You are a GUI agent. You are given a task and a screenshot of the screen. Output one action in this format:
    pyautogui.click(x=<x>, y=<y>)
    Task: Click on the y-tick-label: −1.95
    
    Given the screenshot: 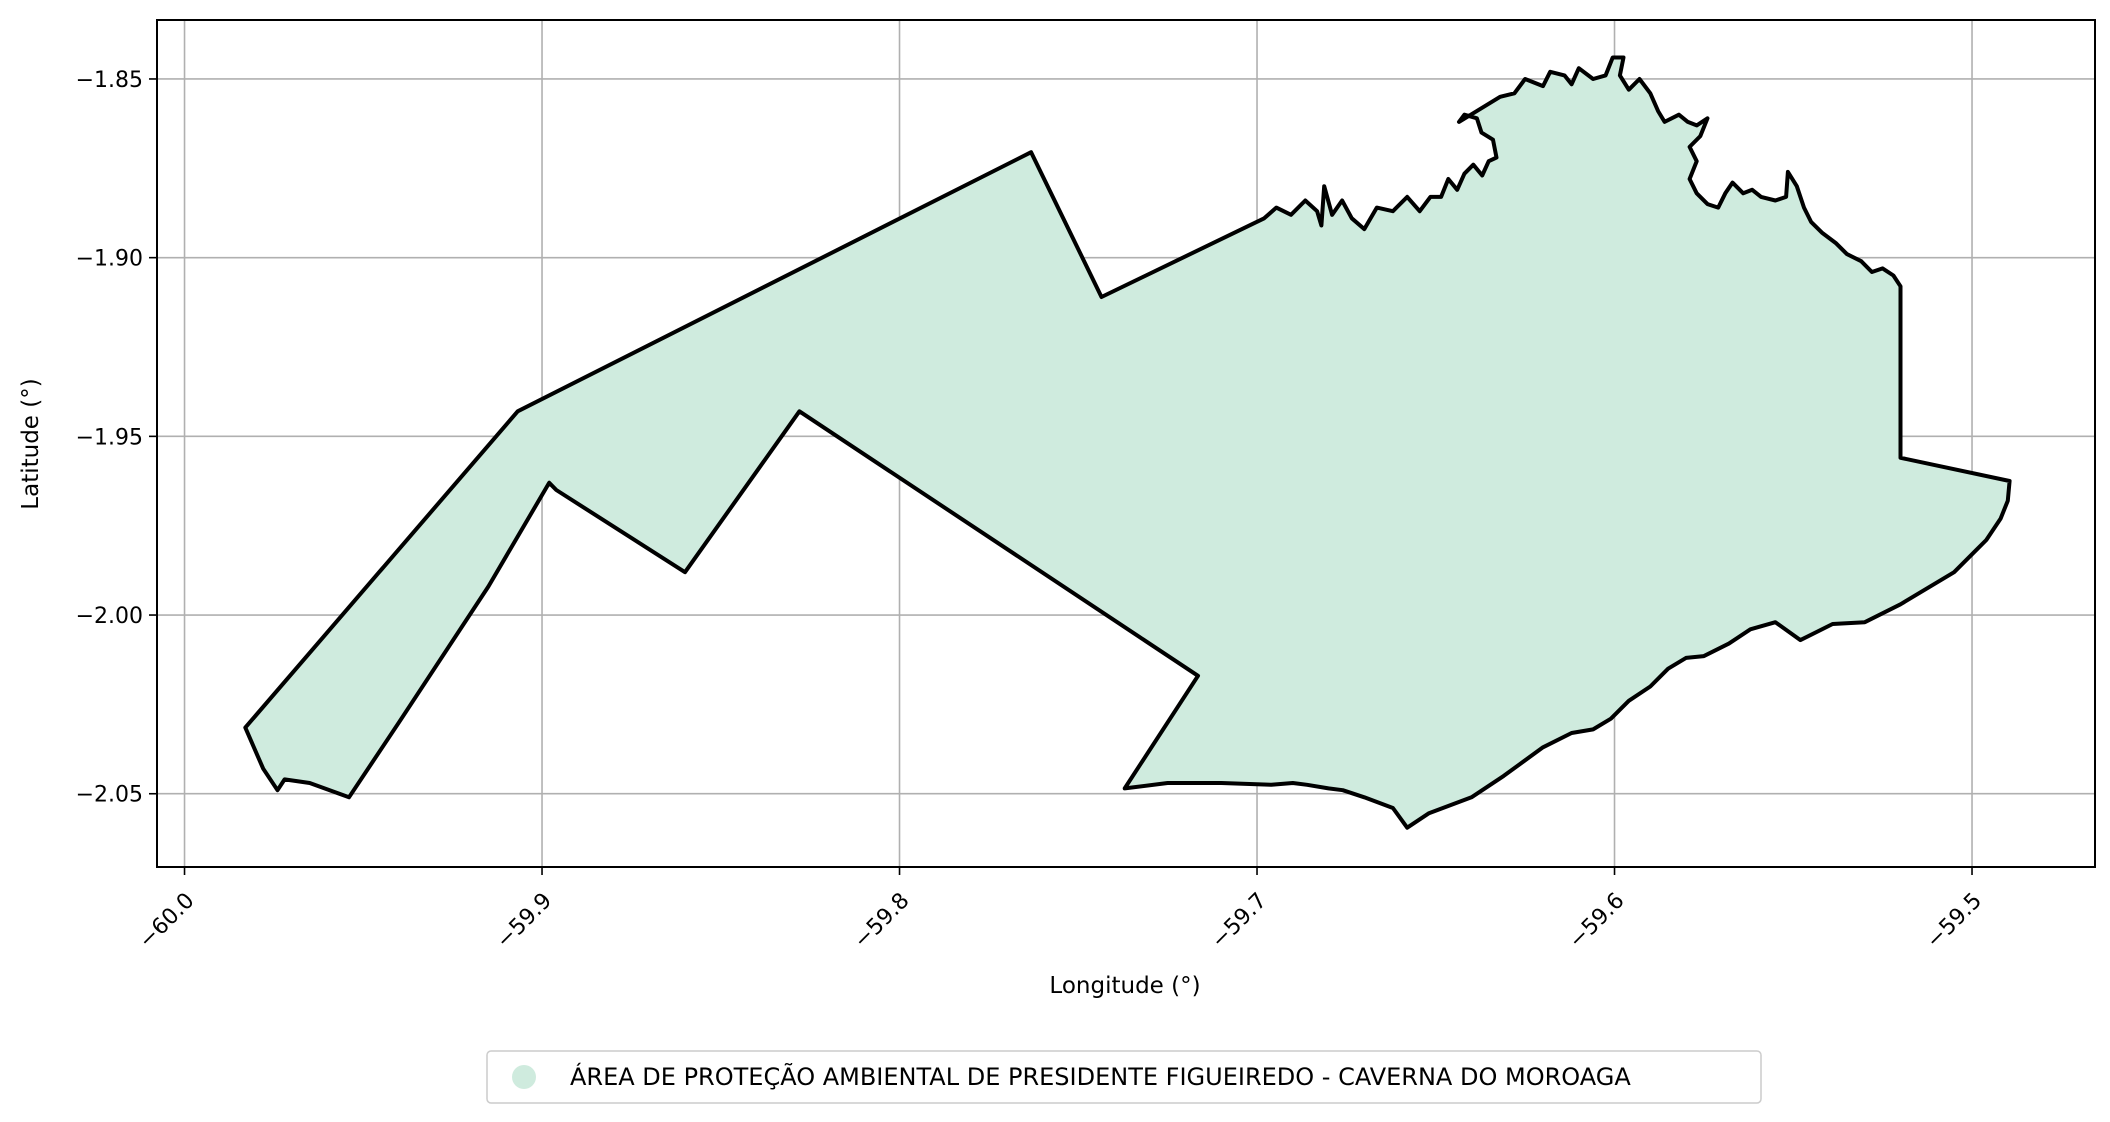 What is the action you would take?
    pyautogui.click(x=109, y=437)
    